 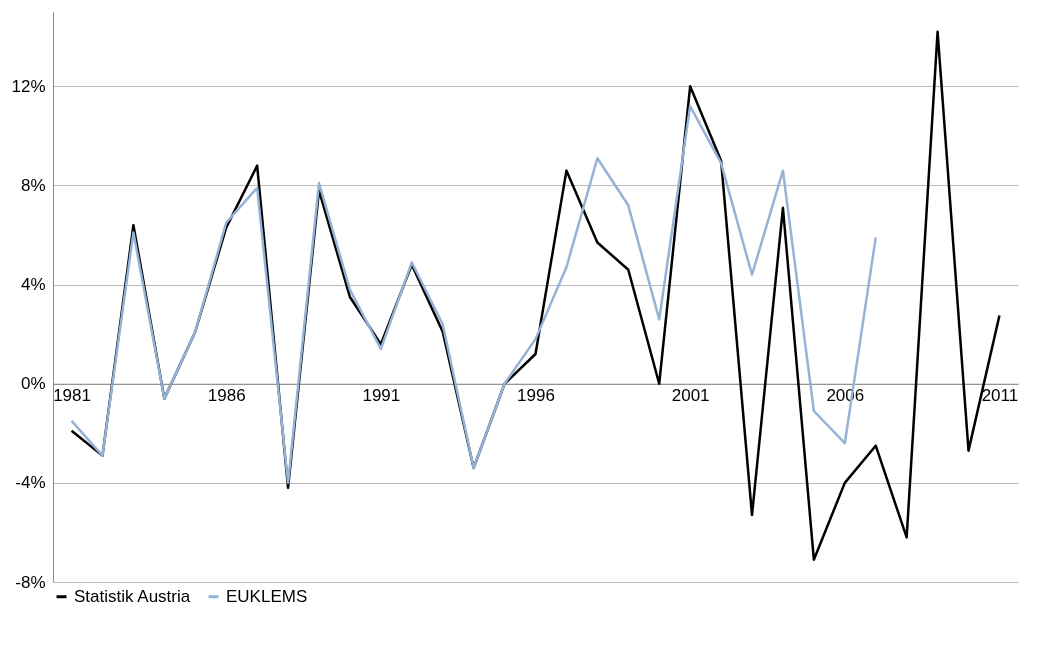 What do you see at coordinates (33, 185) in the screenshot?
I see `y-tick-label: 8%` at bounding box center [33, 185].